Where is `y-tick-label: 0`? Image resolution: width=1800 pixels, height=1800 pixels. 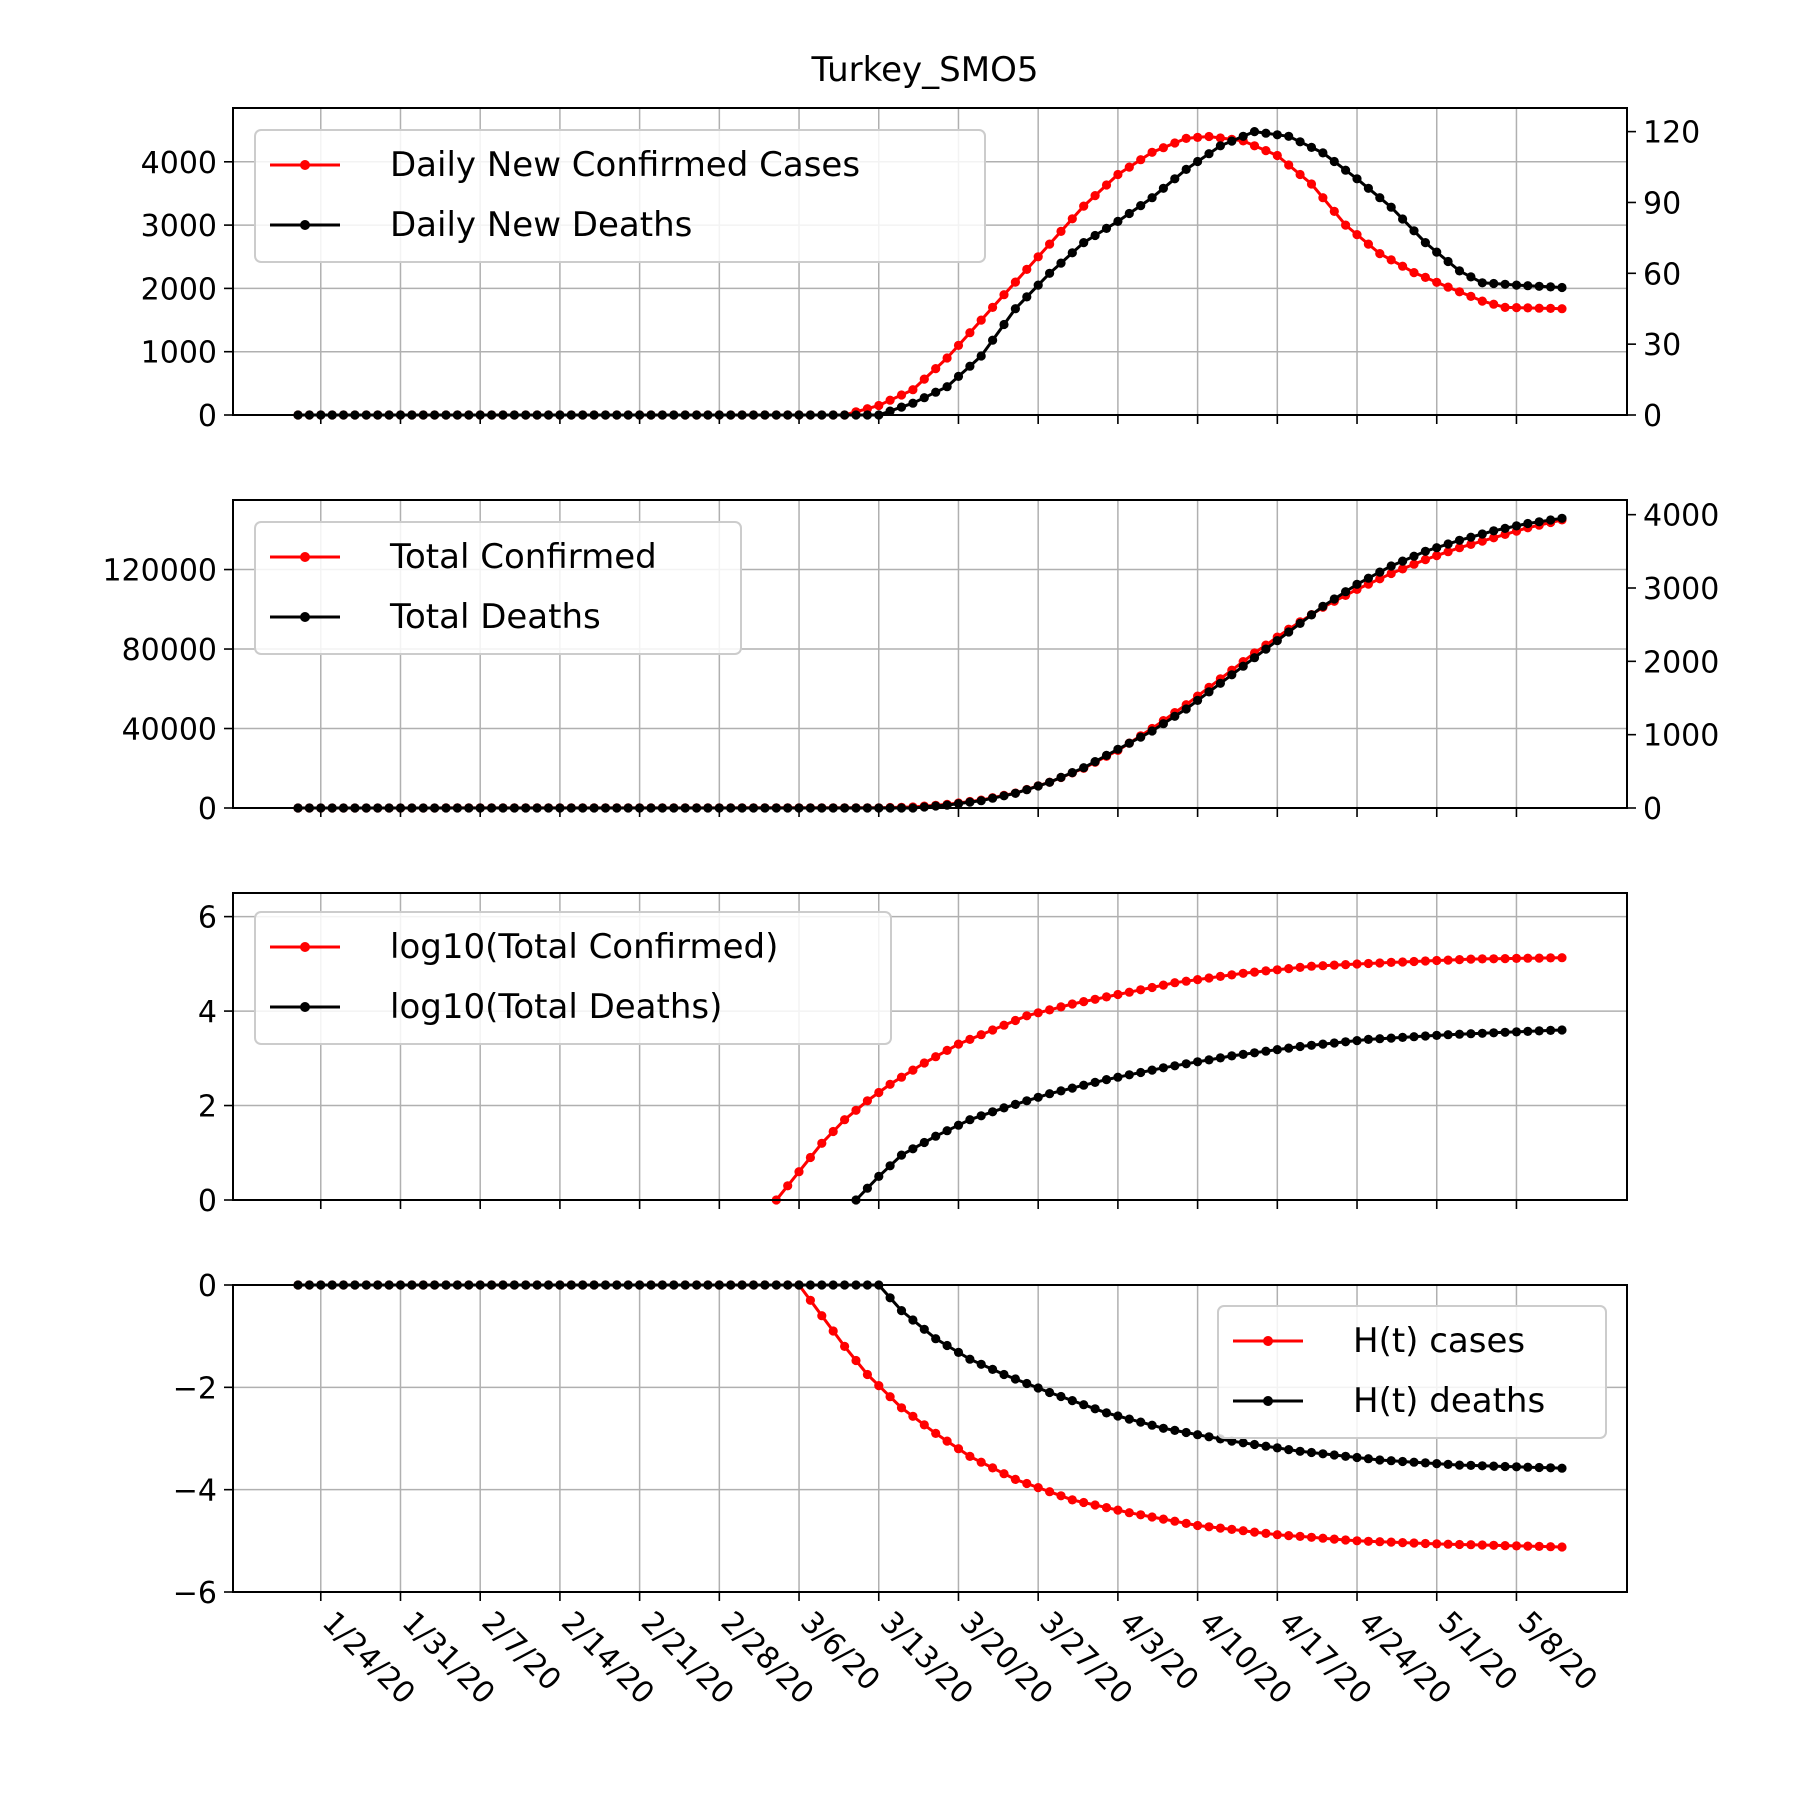
y-tick-label: 0 is located at coordinates (207, 416).